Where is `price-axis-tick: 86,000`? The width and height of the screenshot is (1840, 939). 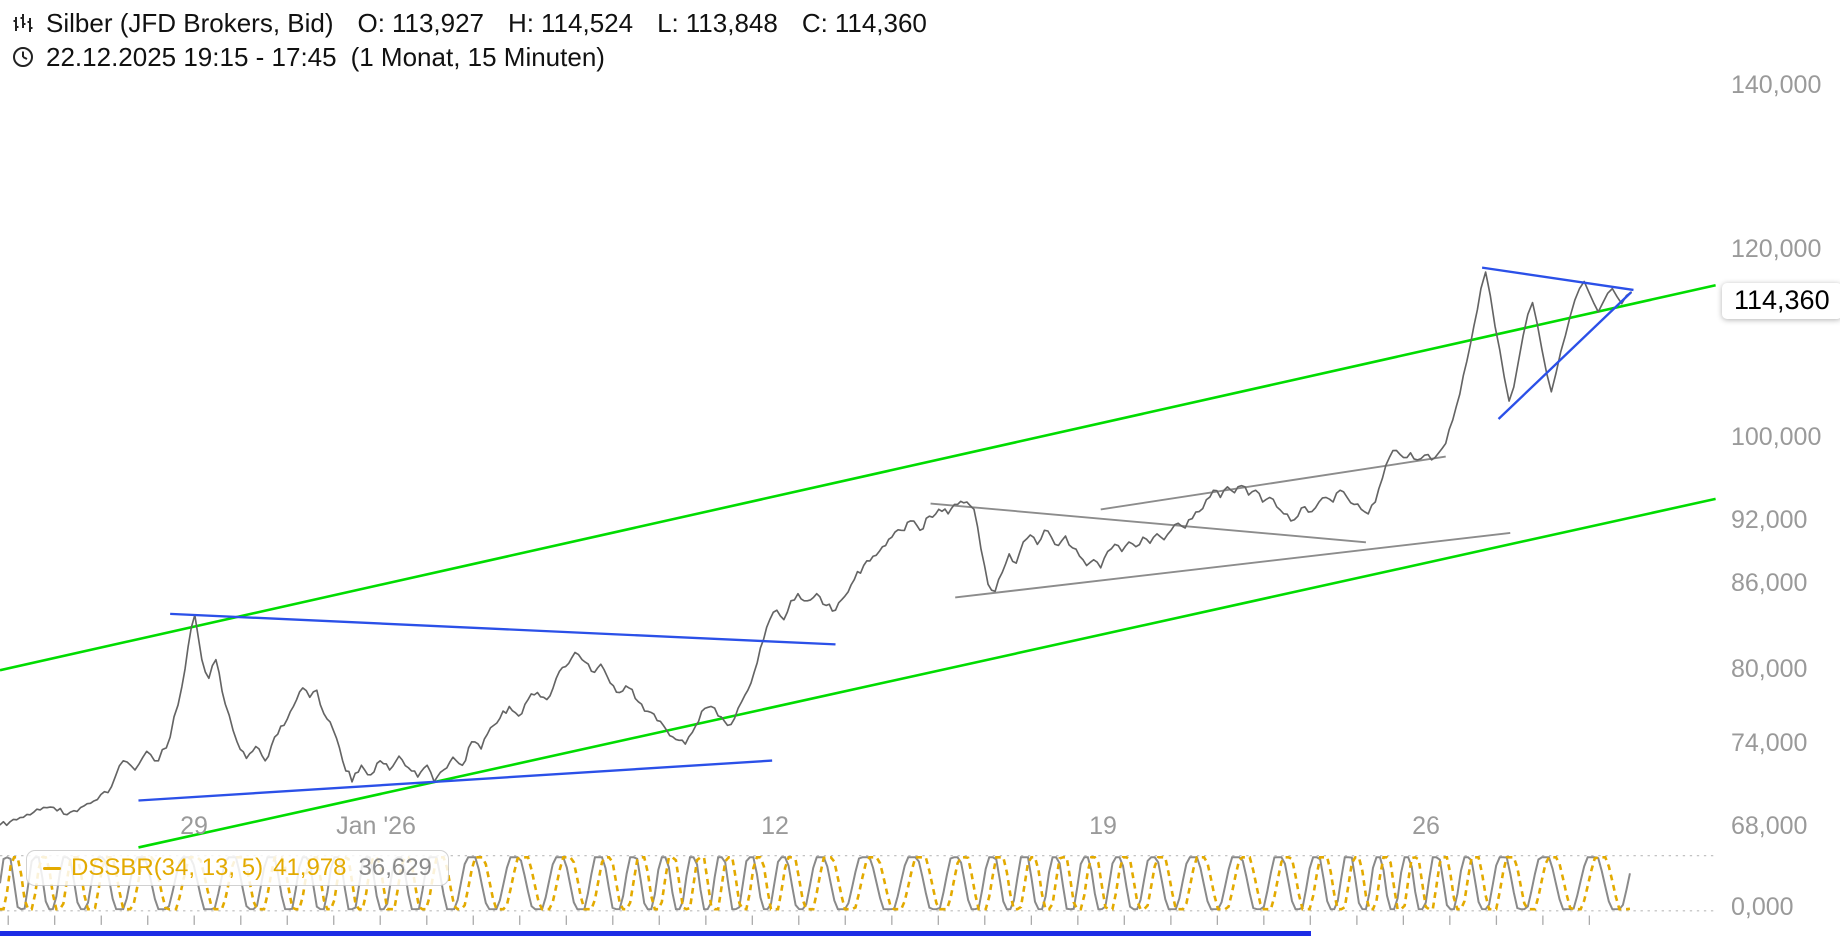 price-axis-tick: 86,000 is located at coordinates (1769, 583).